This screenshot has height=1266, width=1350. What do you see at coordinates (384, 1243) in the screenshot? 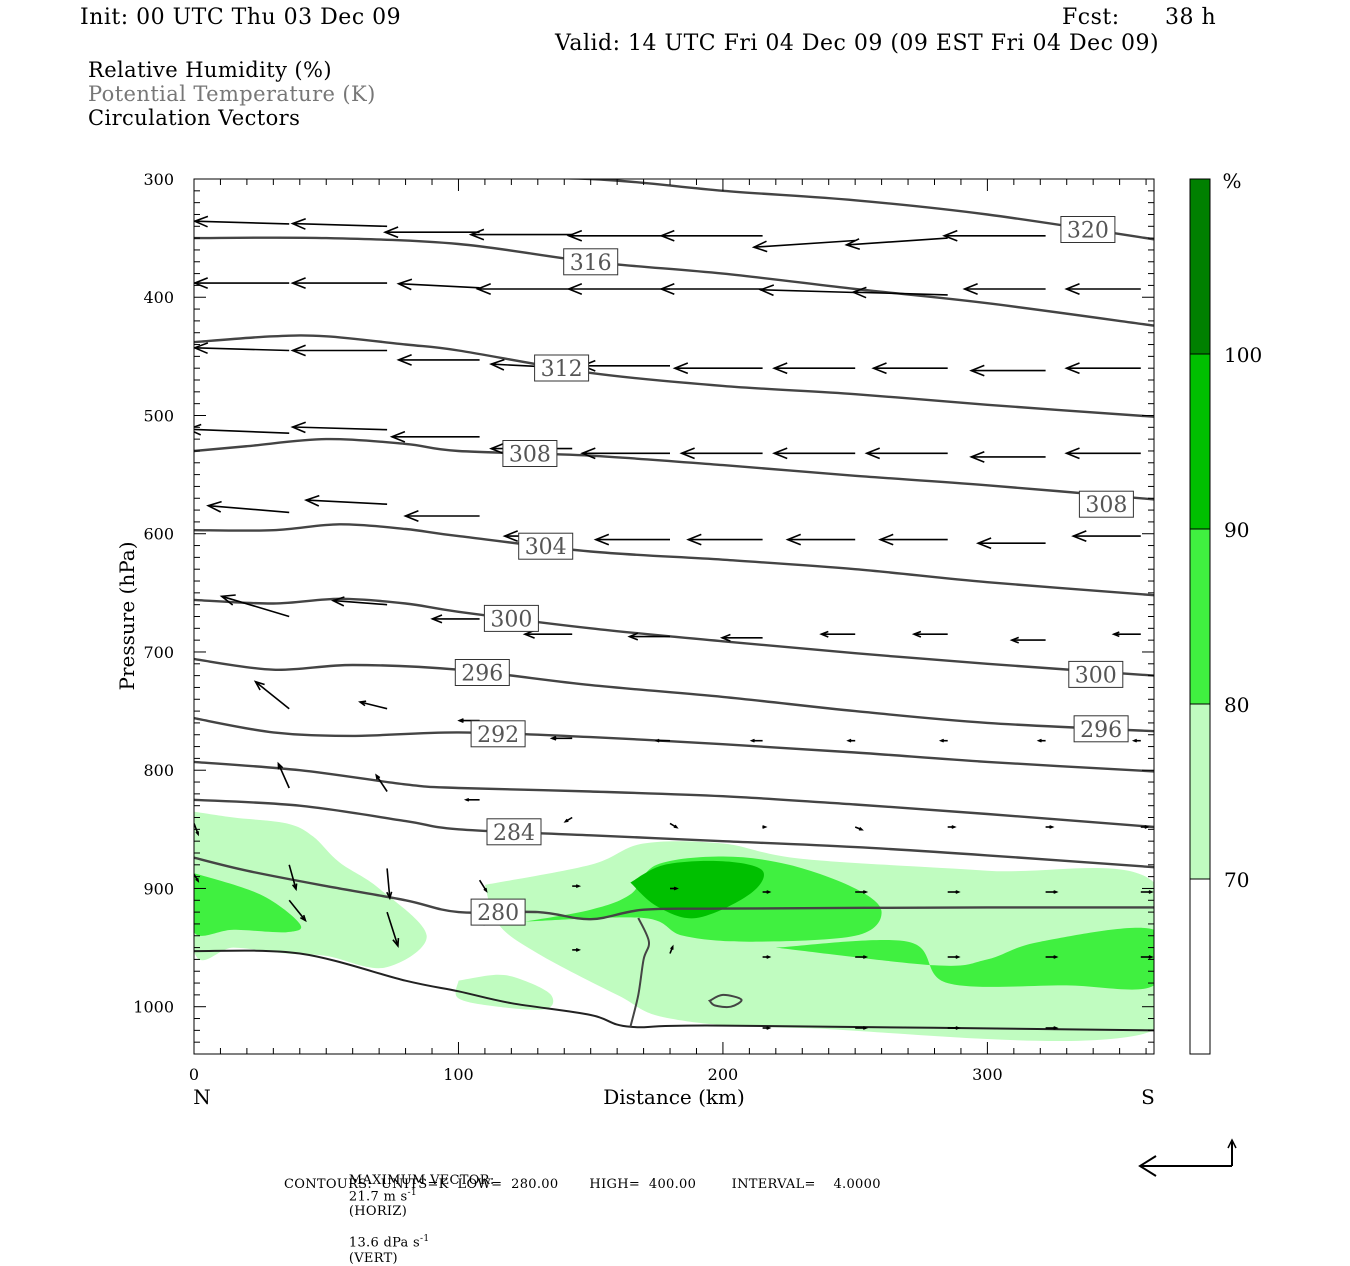
I see `max-vert-value: 13.6 dPa s` at bounding box center [384, 1243].